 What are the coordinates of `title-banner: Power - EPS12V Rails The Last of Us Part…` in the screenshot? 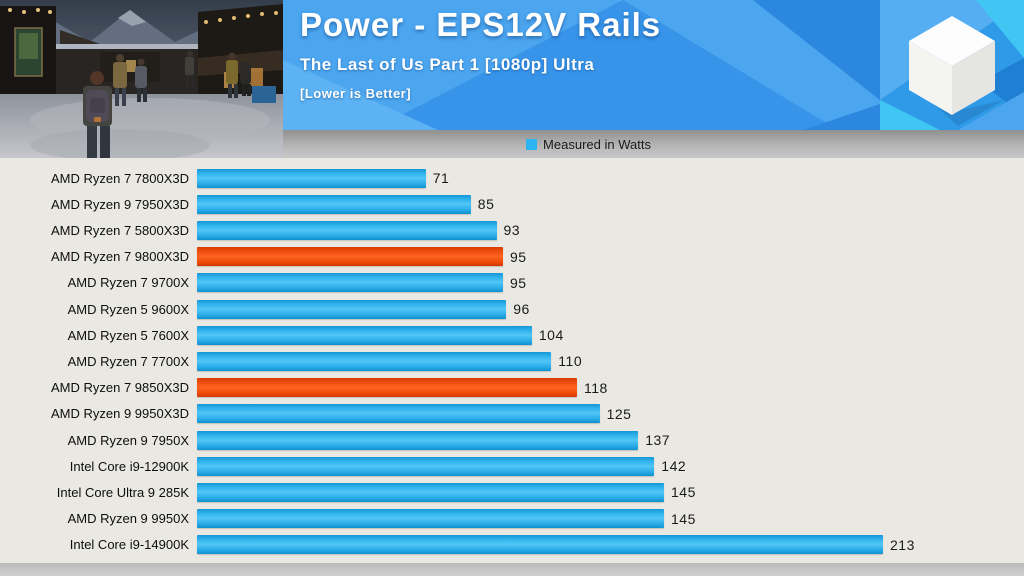 It's located at (581, 65).